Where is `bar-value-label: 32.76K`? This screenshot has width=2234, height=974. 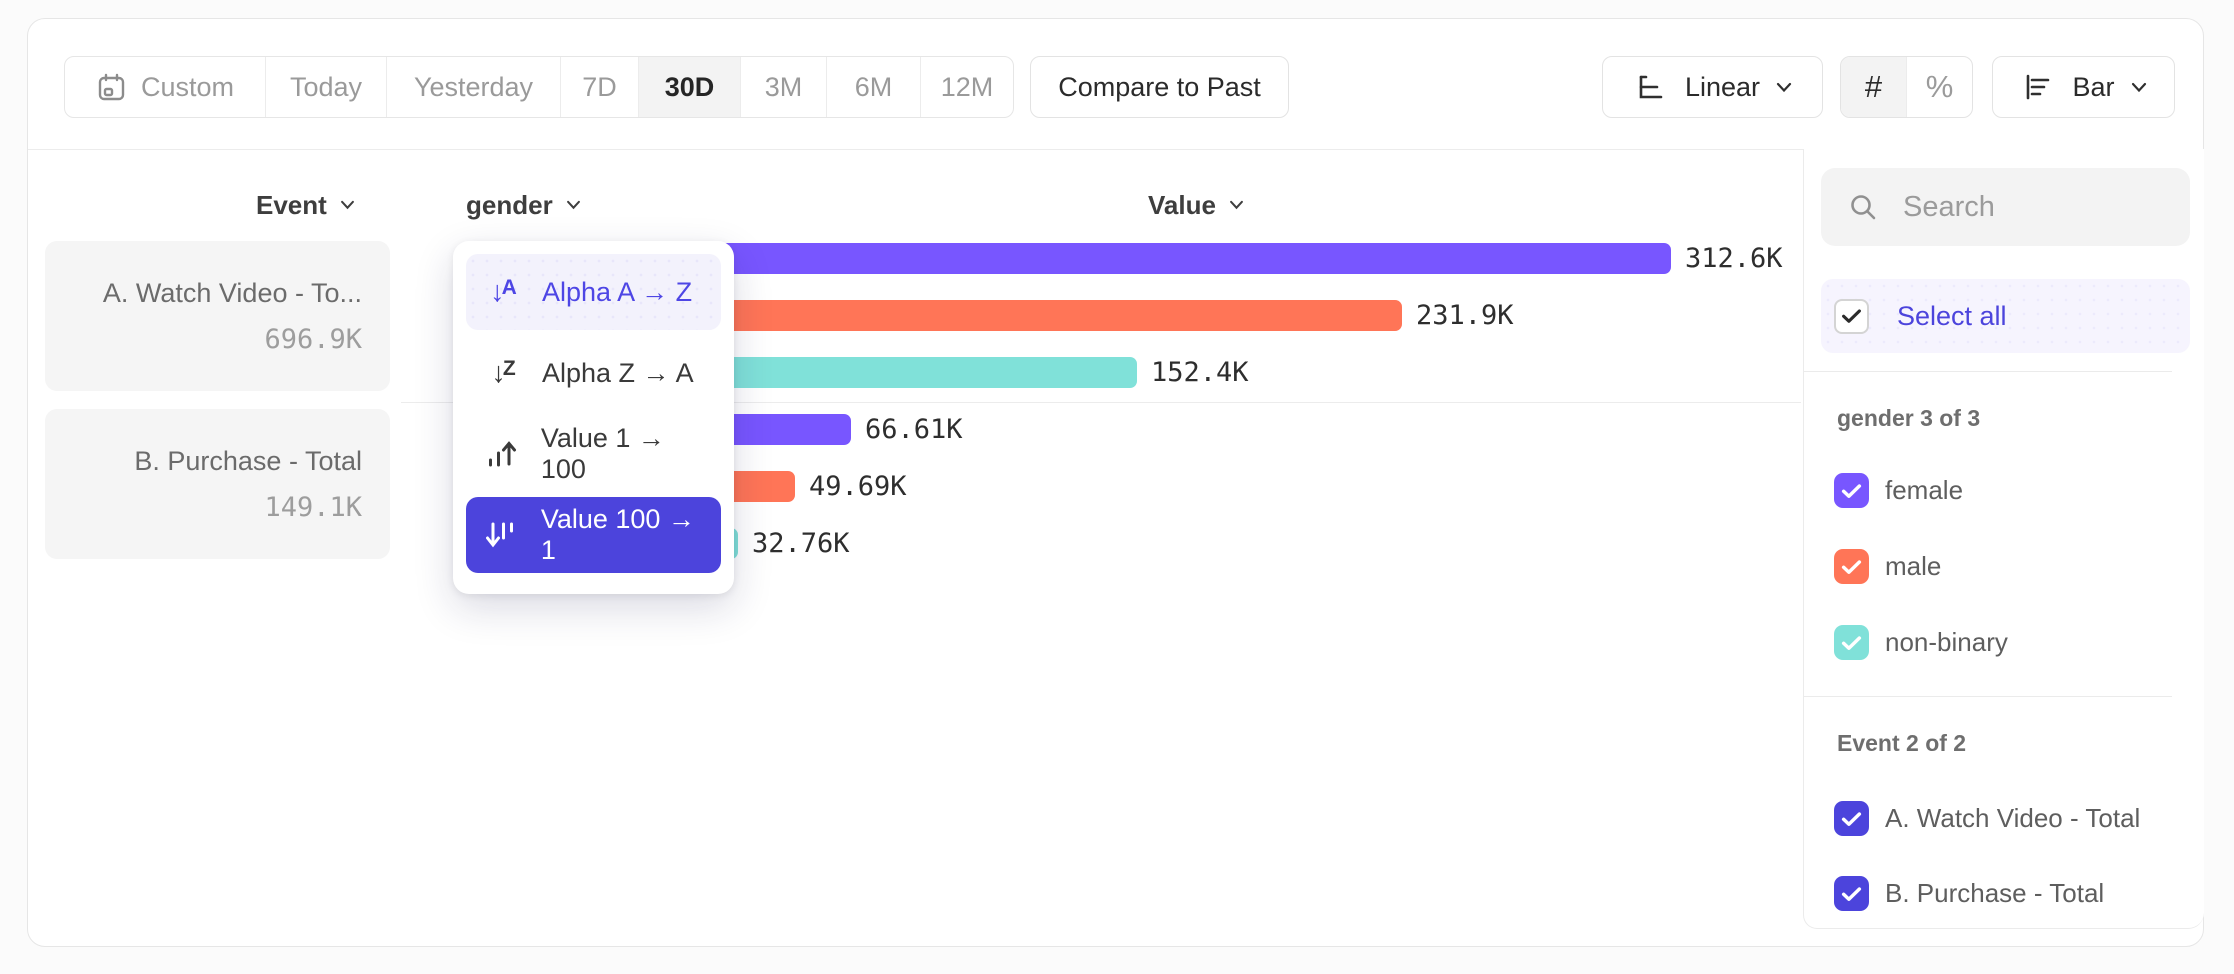 bar-value-label: 32.76K is located at coordinates (801, 543).